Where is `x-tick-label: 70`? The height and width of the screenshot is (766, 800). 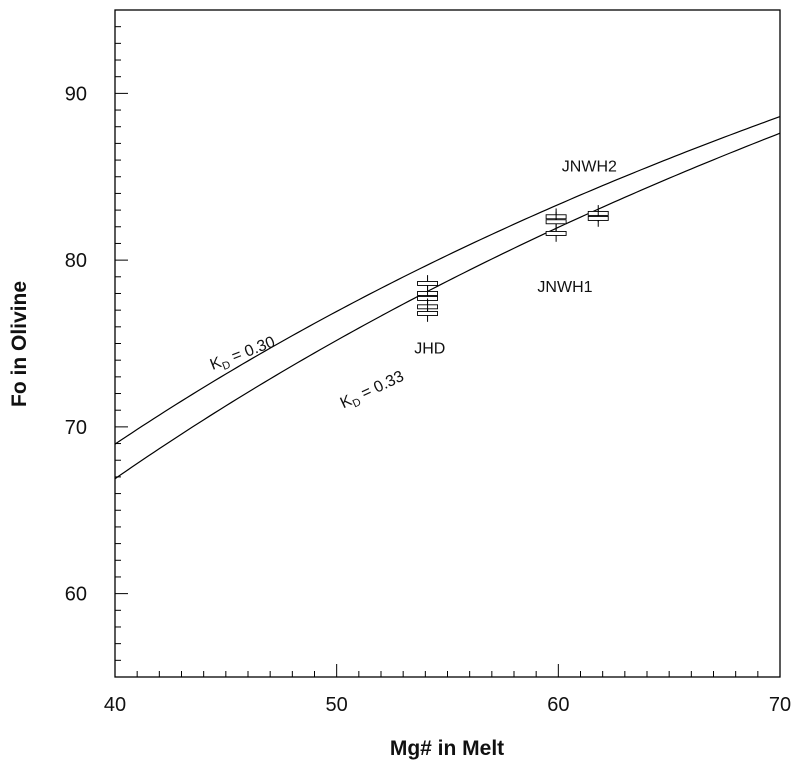
x-tick-label: 70 is located at coordinates (780, 705).